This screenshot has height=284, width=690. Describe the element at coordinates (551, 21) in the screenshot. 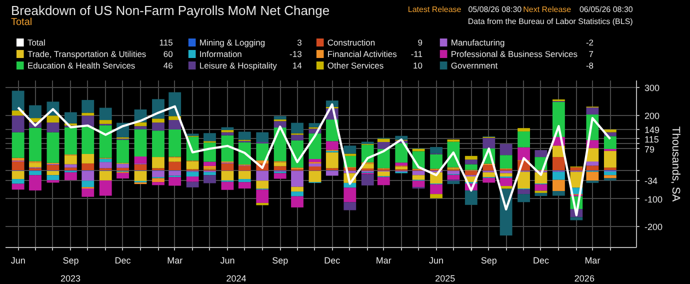

I see `text: Data from the Bureau of Labor Statistics (BLS)` at that location.